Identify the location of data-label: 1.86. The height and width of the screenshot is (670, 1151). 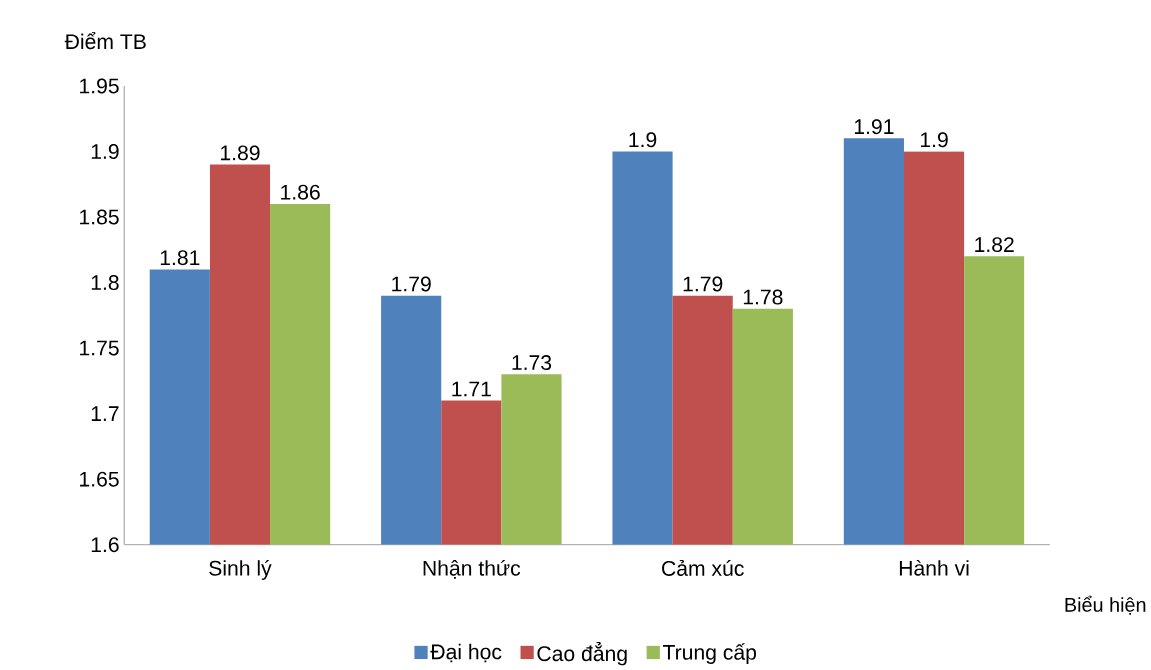
(300, 192).